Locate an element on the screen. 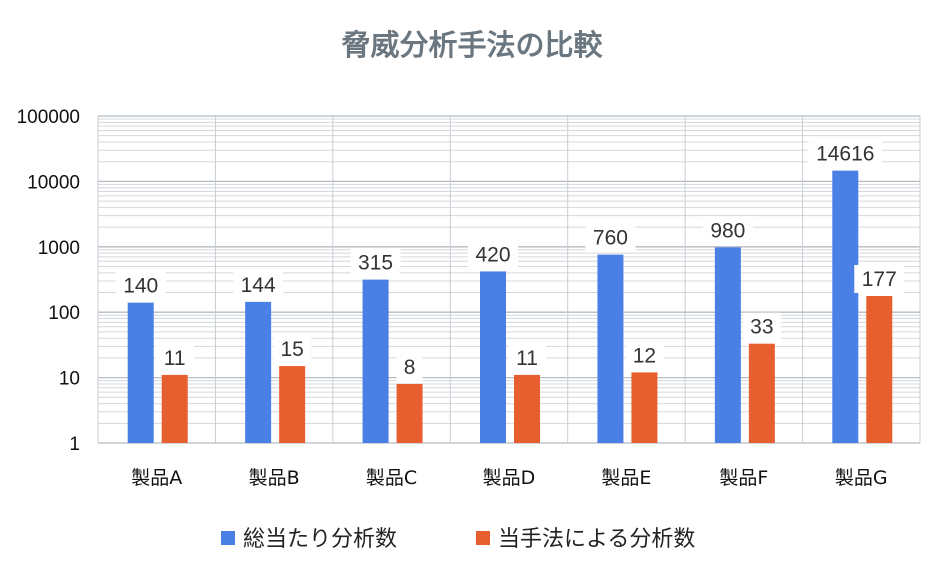  data-label: 980 is located at coordinates (727, 230).